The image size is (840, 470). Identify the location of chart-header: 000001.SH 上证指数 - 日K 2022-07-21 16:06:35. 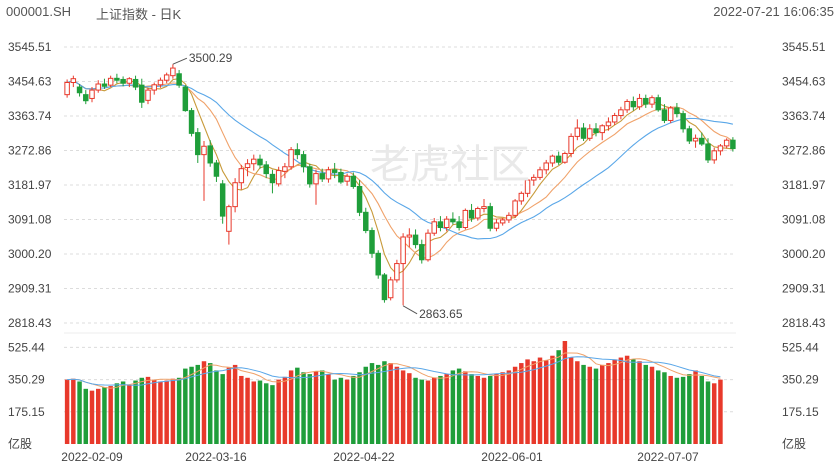
(420, 12).